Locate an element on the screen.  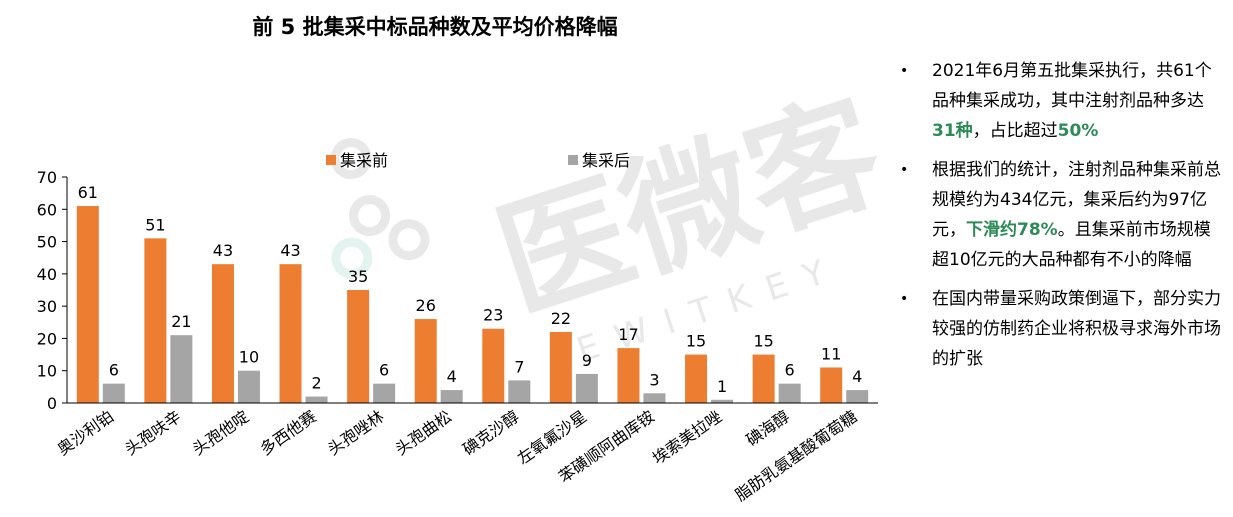
data-label: 22 is located at coordinates (561, 318).